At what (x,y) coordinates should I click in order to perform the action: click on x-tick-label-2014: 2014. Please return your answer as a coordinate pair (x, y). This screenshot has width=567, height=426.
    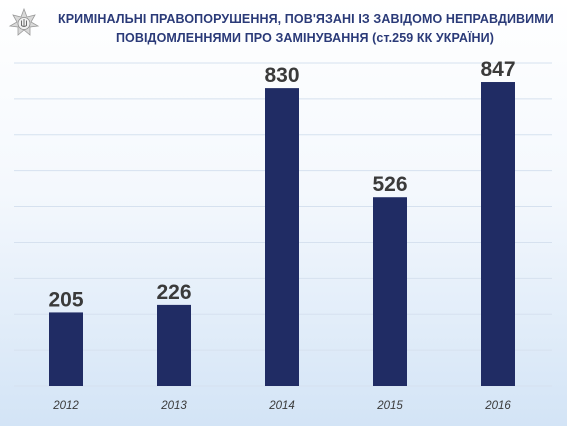
    Looking at the image, I should click on (281, 406).